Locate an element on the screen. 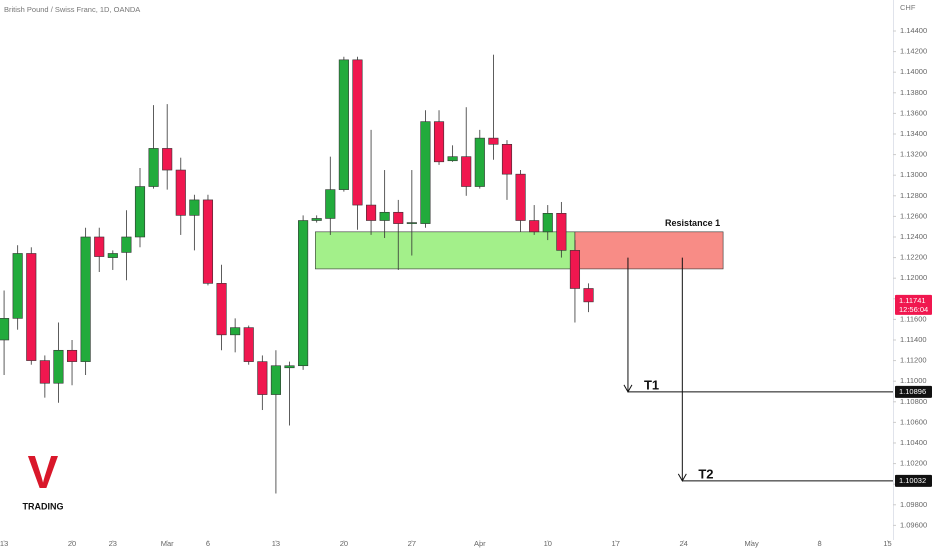  y-tick-label: 1.12000 is located at coordinates (913, 277).